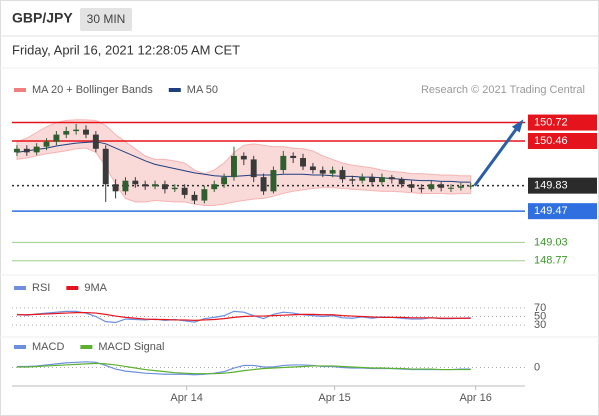 The height and width of the screenshot is (416, 599). What do you see at coordinates (95, 288) in the screenshot?
I see `legend-label: 9MA` at bounding box center [95, 288].